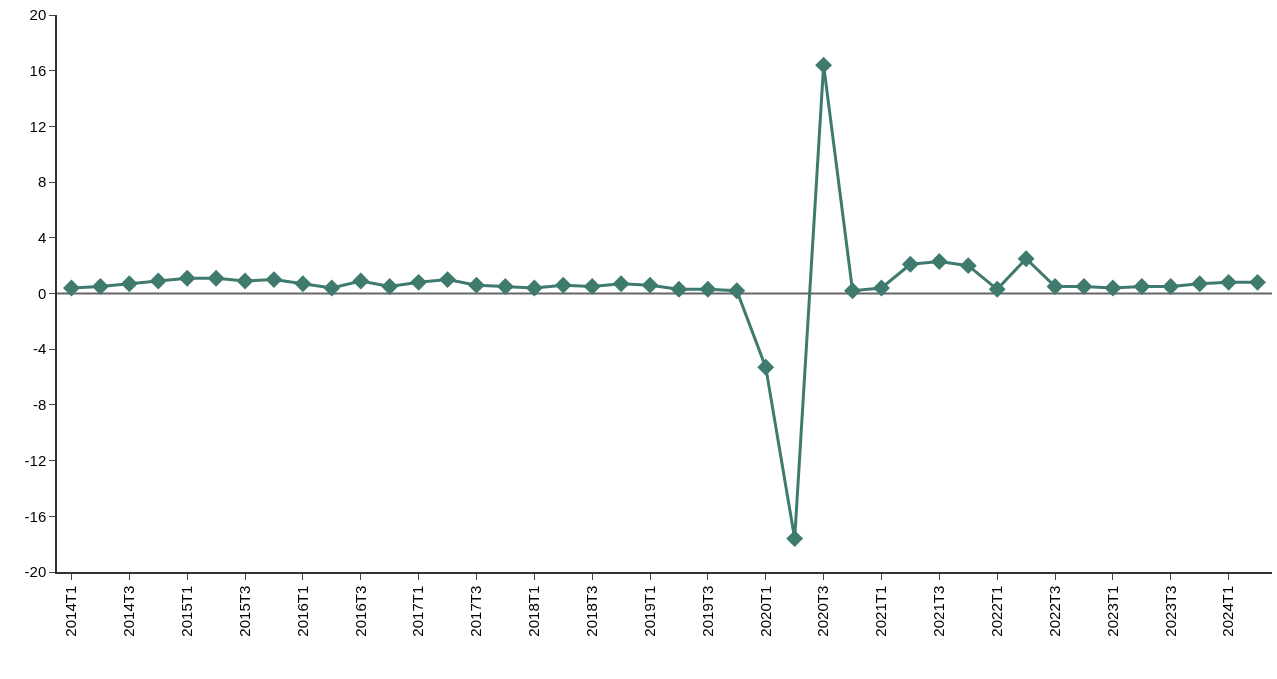 This screenshot has width=1277, height=679. What do you see at coordinates (244, 611) in the screenshot?
I see `x-tick-label: 2015T3` at bounding box center [244, 611].